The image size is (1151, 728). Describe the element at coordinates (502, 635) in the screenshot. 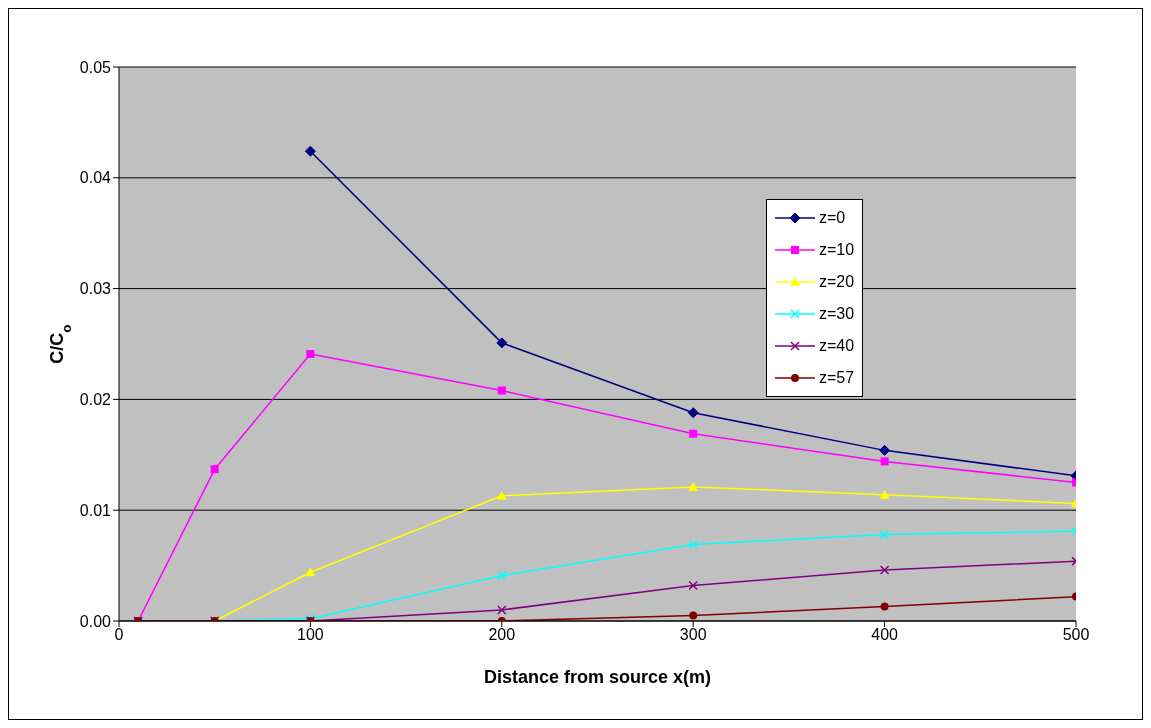

I see `x-tick-label: 200` at that location.